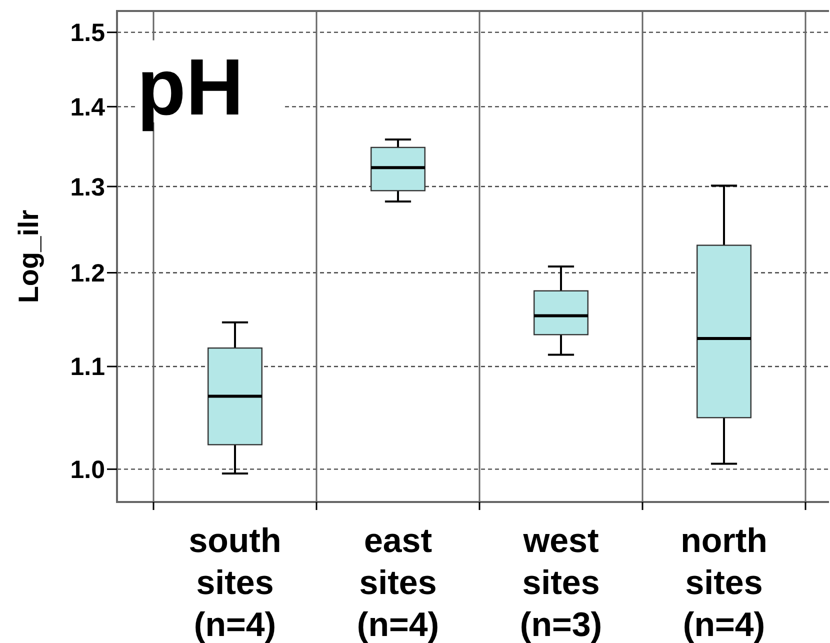 Image resolution: width=830 pixels, height=643 pixels. What do you see at coordinates (87, 470) in the screenshot?
I see `y-tick-label: 1.0` at bounding box center [87, 470].